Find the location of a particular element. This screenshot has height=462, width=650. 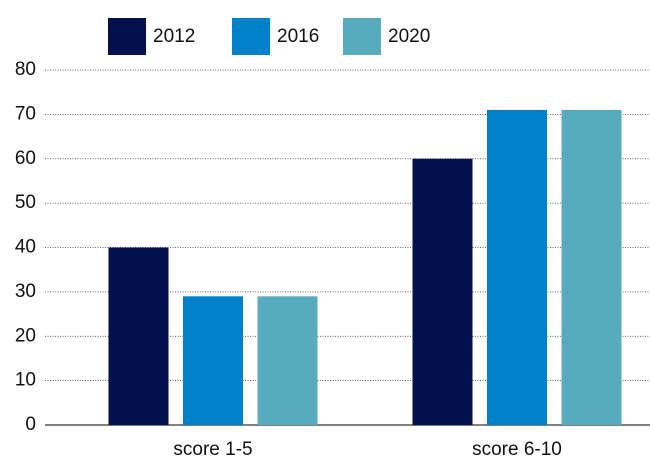

y-tick-label: 50 is located at coordinates (25, 202).